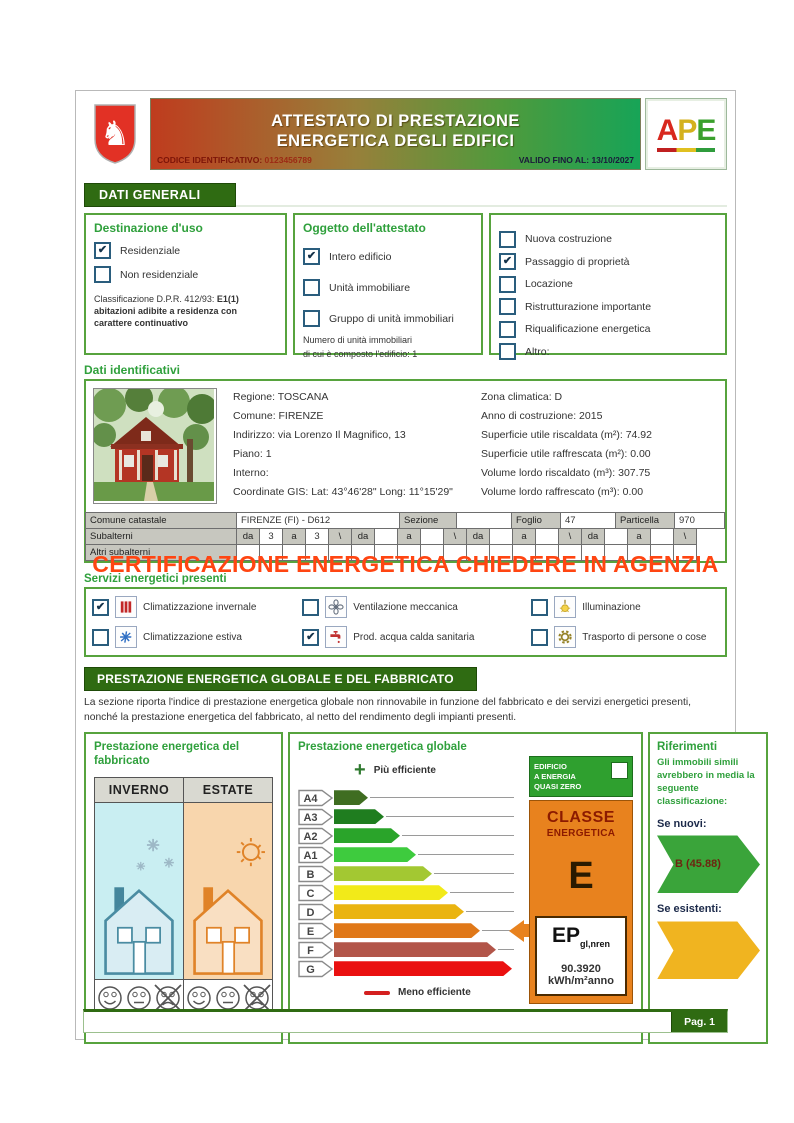 The width and height of the screenshot is (794, 1123). Describe the element at coordinates (159, 274) in the screenshot. I see `option-label: Non residenziale` at that location.